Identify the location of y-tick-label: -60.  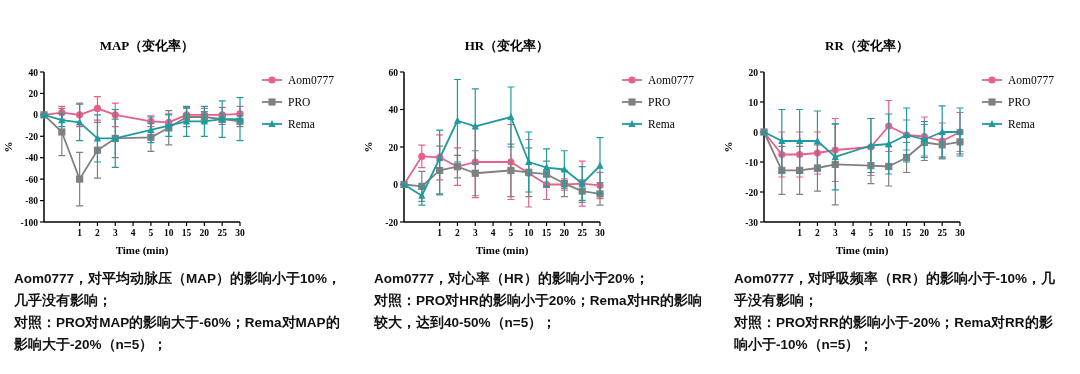
(32, 179).